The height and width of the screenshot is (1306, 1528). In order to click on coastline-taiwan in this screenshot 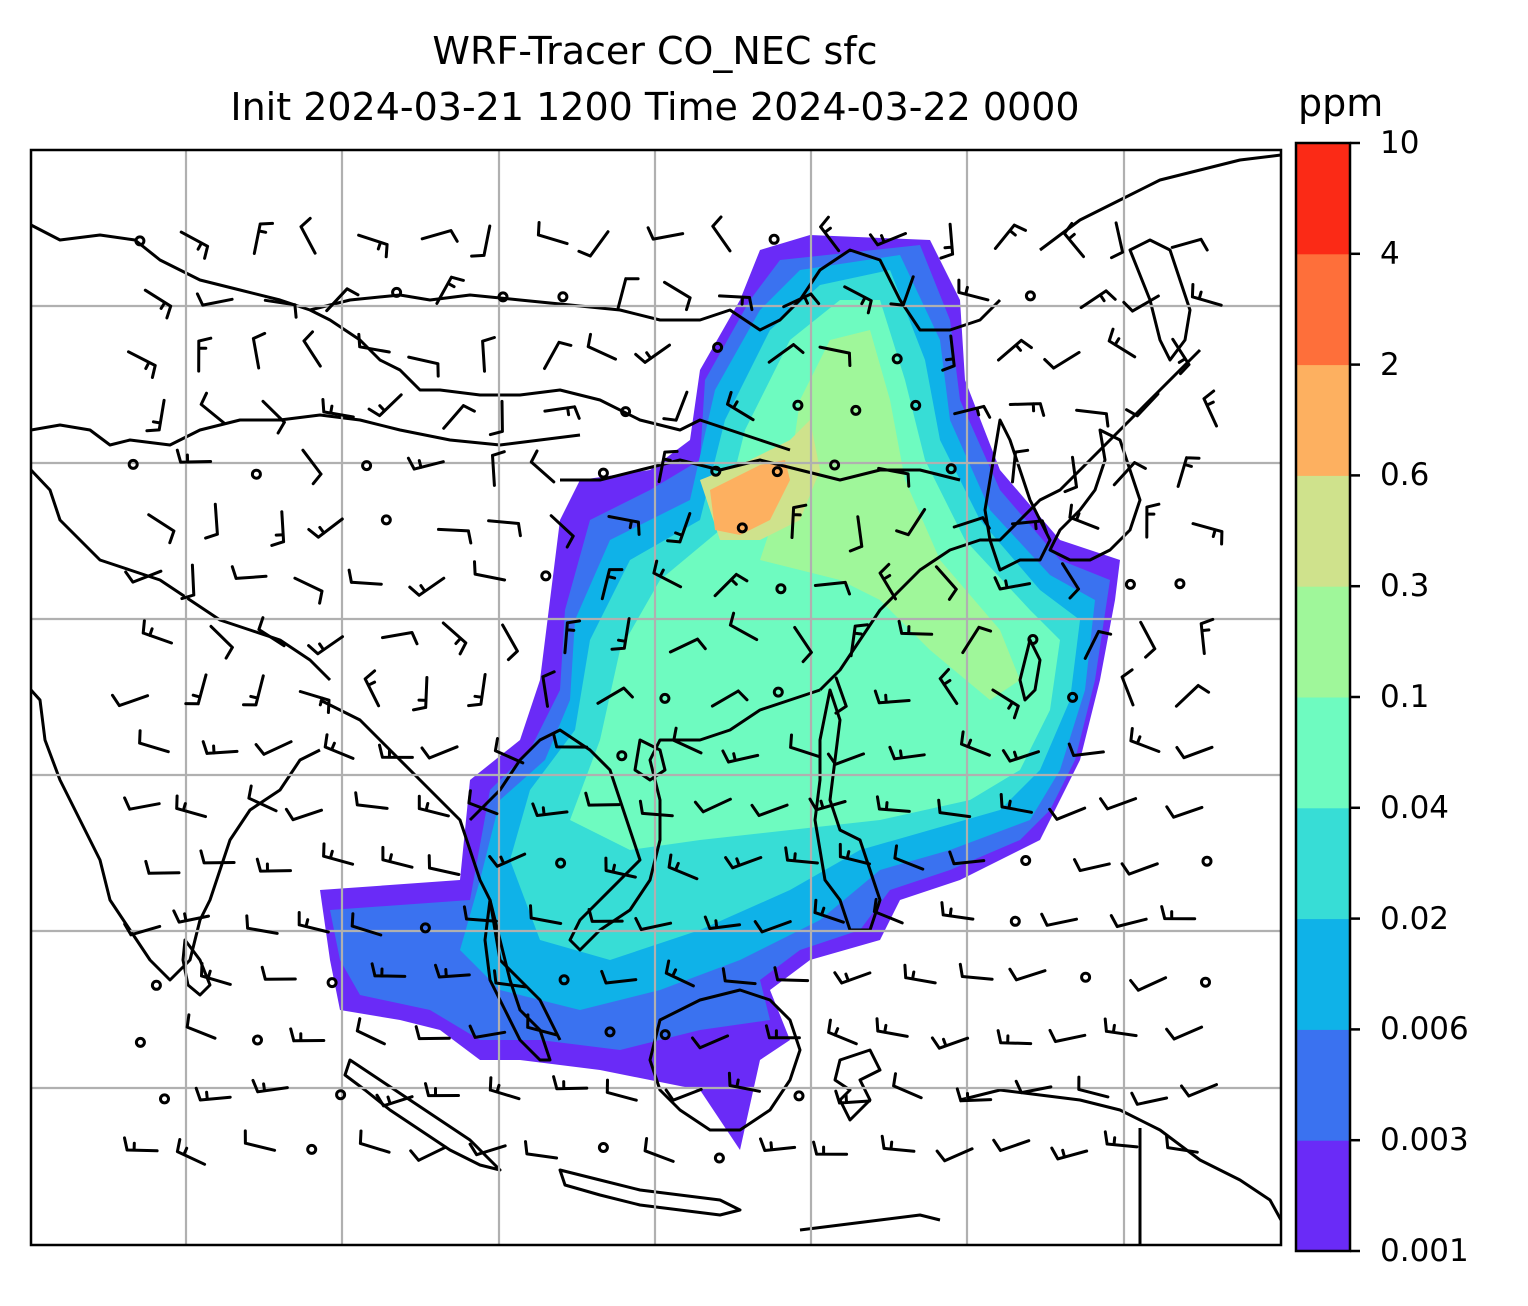, I will do `click(1030, 670)`.